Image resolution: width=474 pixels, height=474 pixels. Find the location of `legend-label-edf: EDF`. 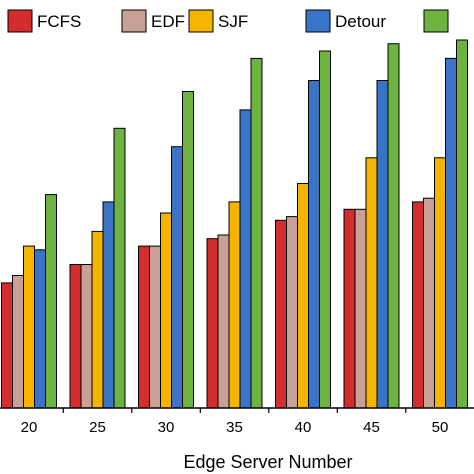

legend-label-edf: EDF is located at coordinates (168, 21).